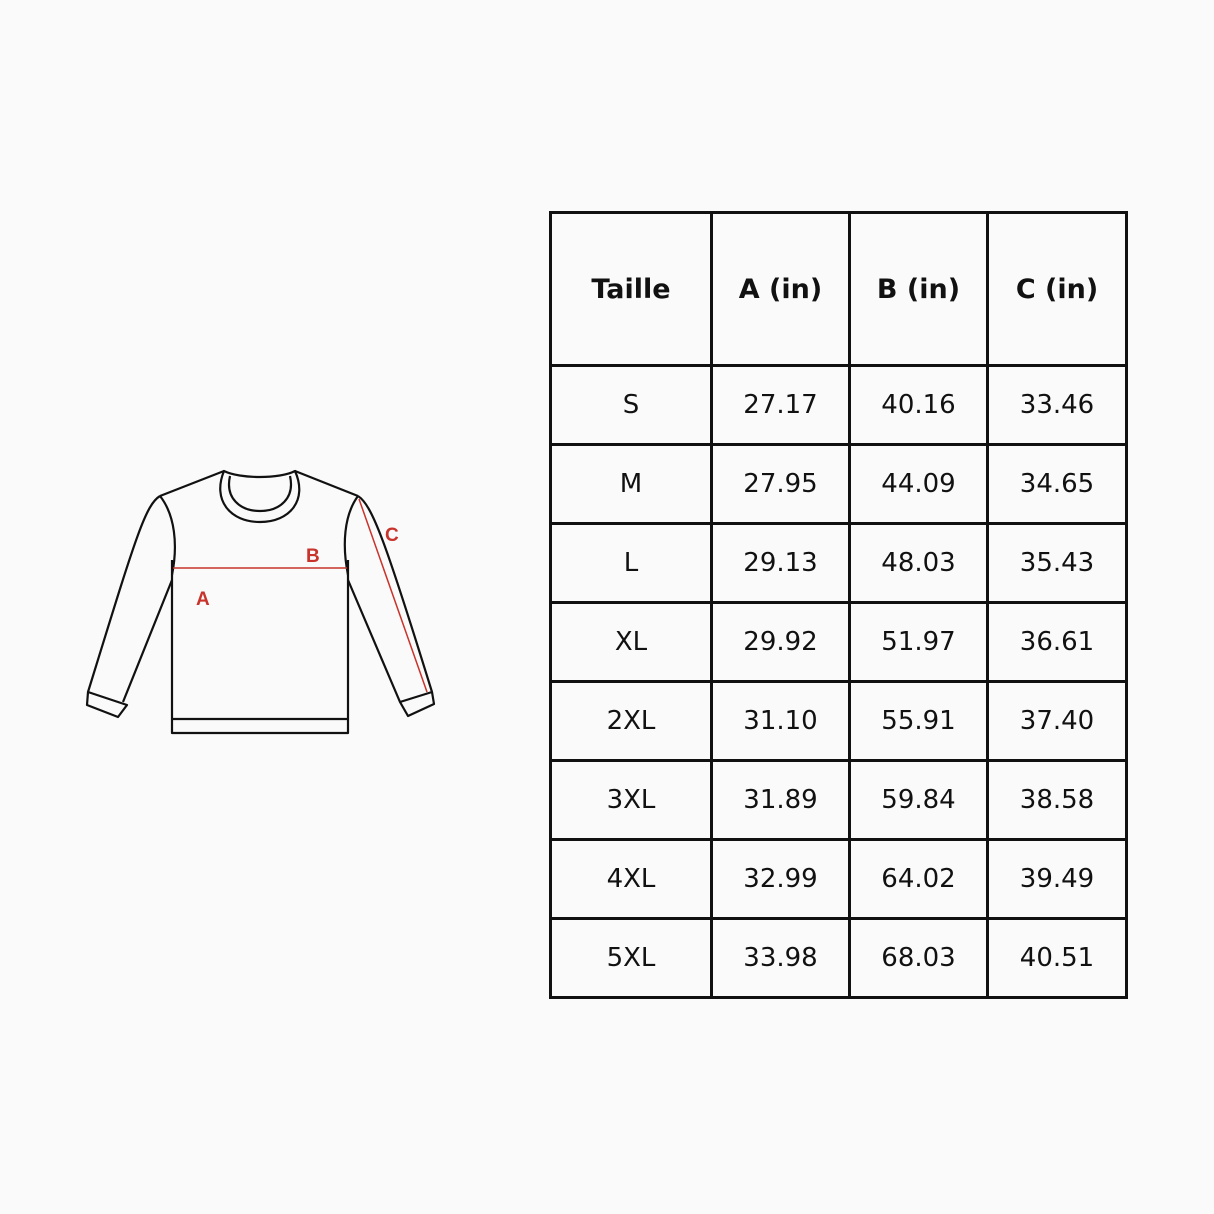 The width and height of the screenshot is (1214, 1214). I want to click on header-size: Taille, so click(631, 289).